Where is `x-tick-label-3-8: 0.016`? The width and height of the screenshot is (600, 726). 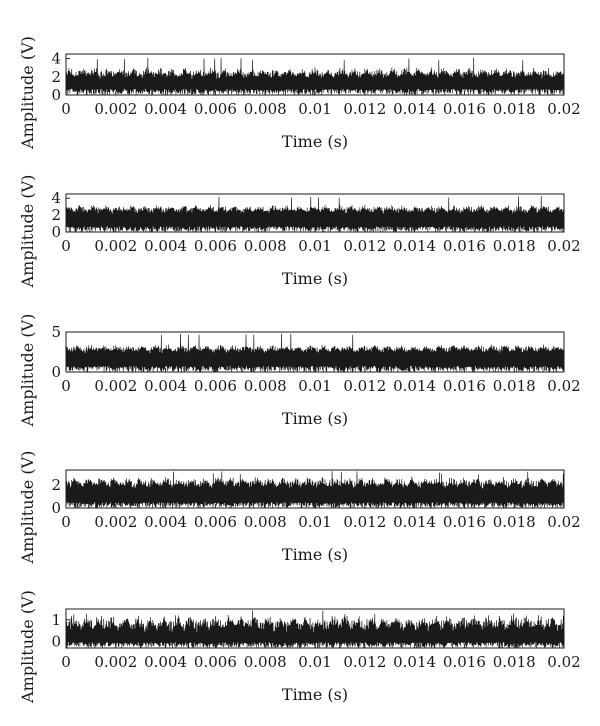
x-tick-label-3-8: 0.016 is located at coordinates (464, 386).